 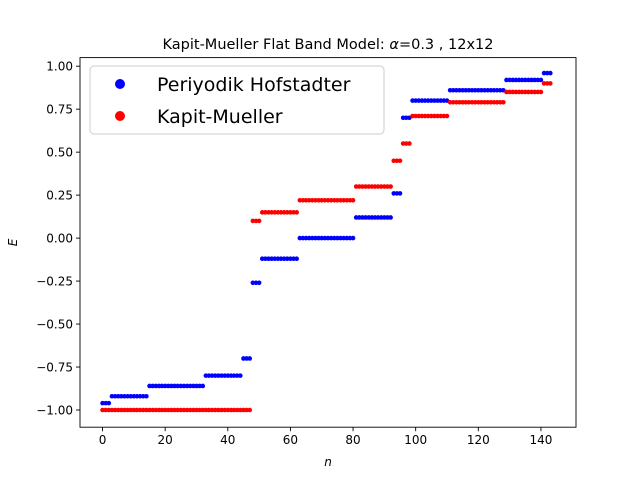 I want to click on y-axis-label: E, so click(x=13, y=242).